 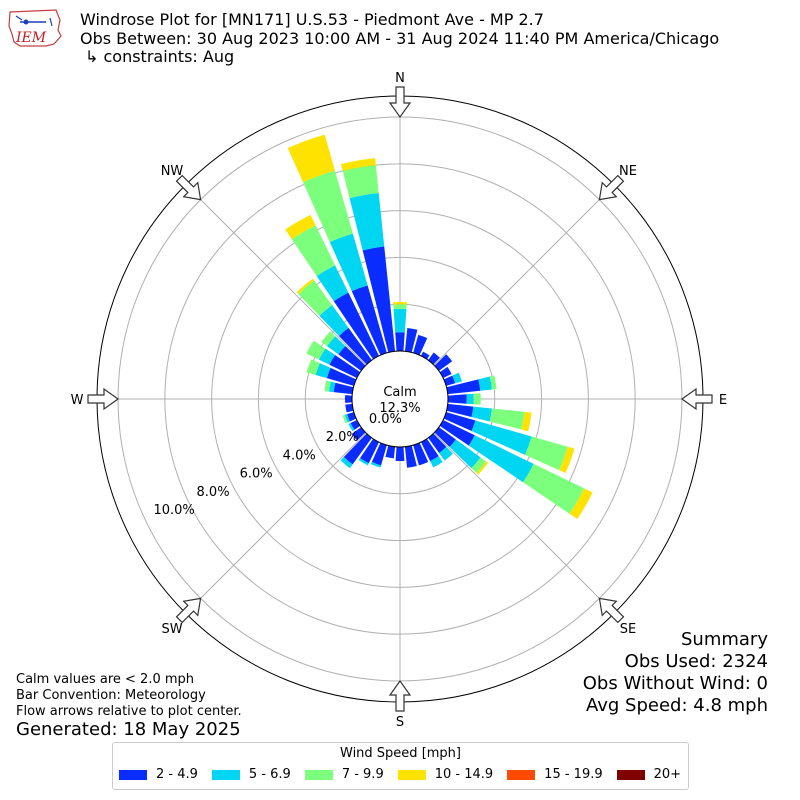 I want to click on radial-tick-label: 4.0%, so click(x=299, y=455).